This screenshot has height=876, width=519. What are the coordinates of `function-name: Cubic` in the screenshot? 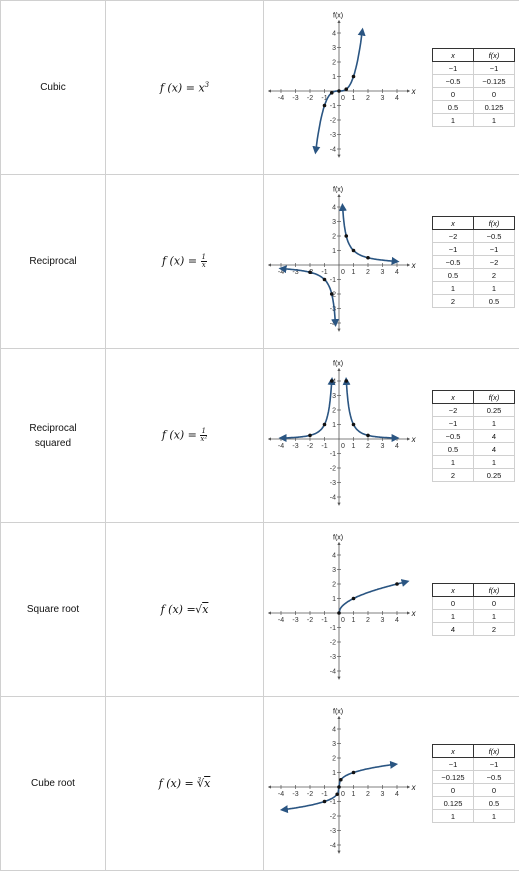 It's located at (53, 87).